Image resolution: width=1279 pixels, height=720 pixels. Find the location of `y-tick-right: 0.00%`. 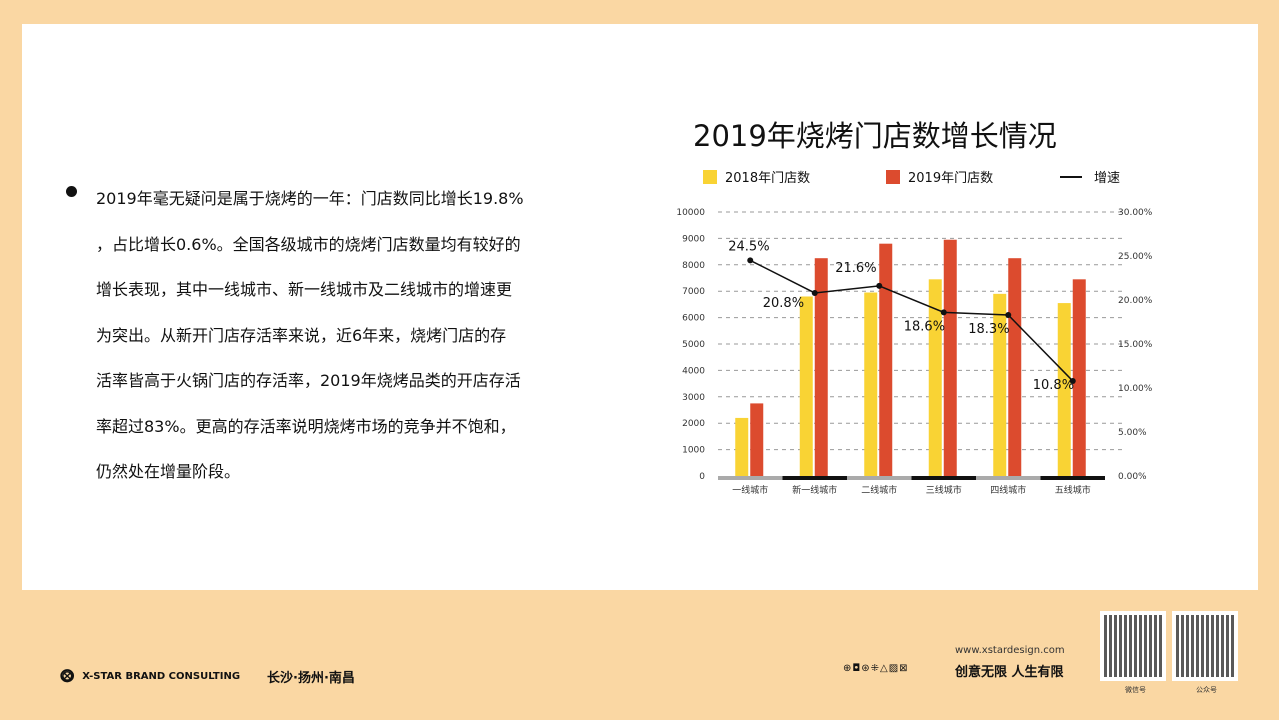

y-tick-right: 0.00% is located at coordinates (1132, 477).